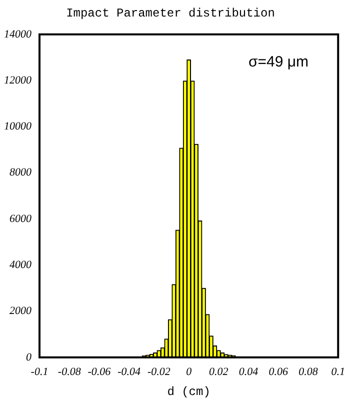  What do you see at coordinates (18, 34) in the screenshot?
I see `y-tick-label: 14000` at bounding box center [18, 34].